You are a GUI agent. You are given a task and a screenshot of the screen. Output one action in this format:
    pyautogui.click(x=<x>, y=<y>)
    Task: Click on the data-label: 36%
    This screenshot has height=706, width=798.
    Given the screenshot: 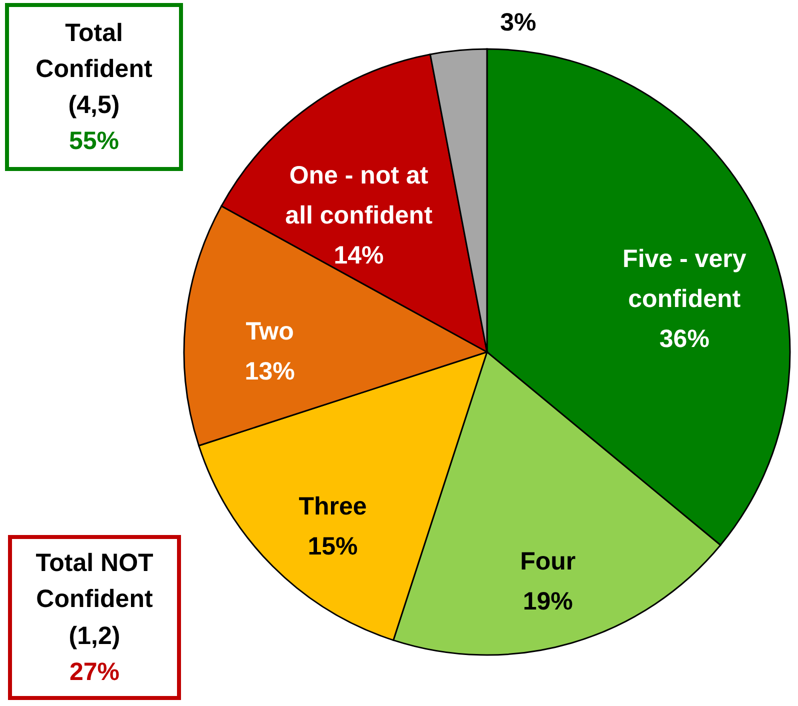 What is the action you would take?
    pyautogui.click(x=684, y=339)
    